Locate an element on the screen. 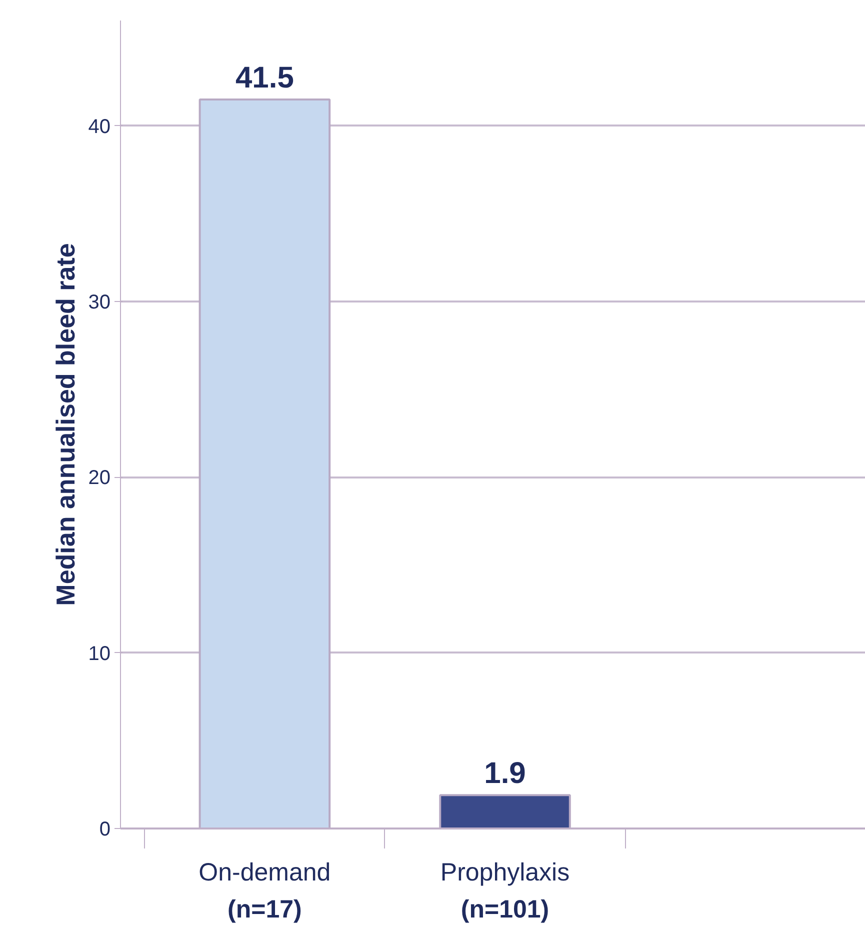 The height and width of the screenshot is (928, 865). y-tick-label: 0 is located at coordinates (104, 829).